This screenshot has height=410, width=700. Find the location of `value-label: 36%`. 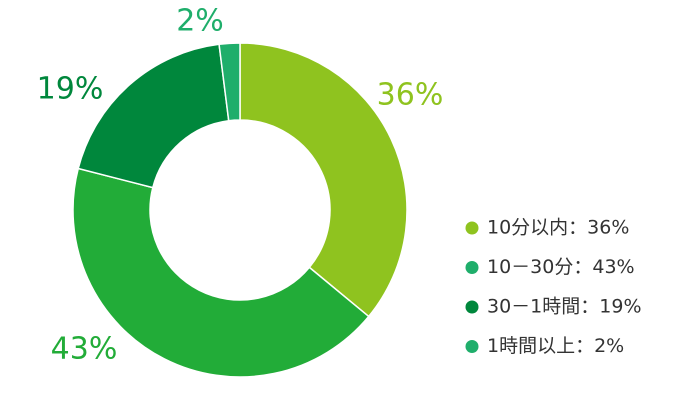

value-label: 36% is located at coordinates (410, 95).